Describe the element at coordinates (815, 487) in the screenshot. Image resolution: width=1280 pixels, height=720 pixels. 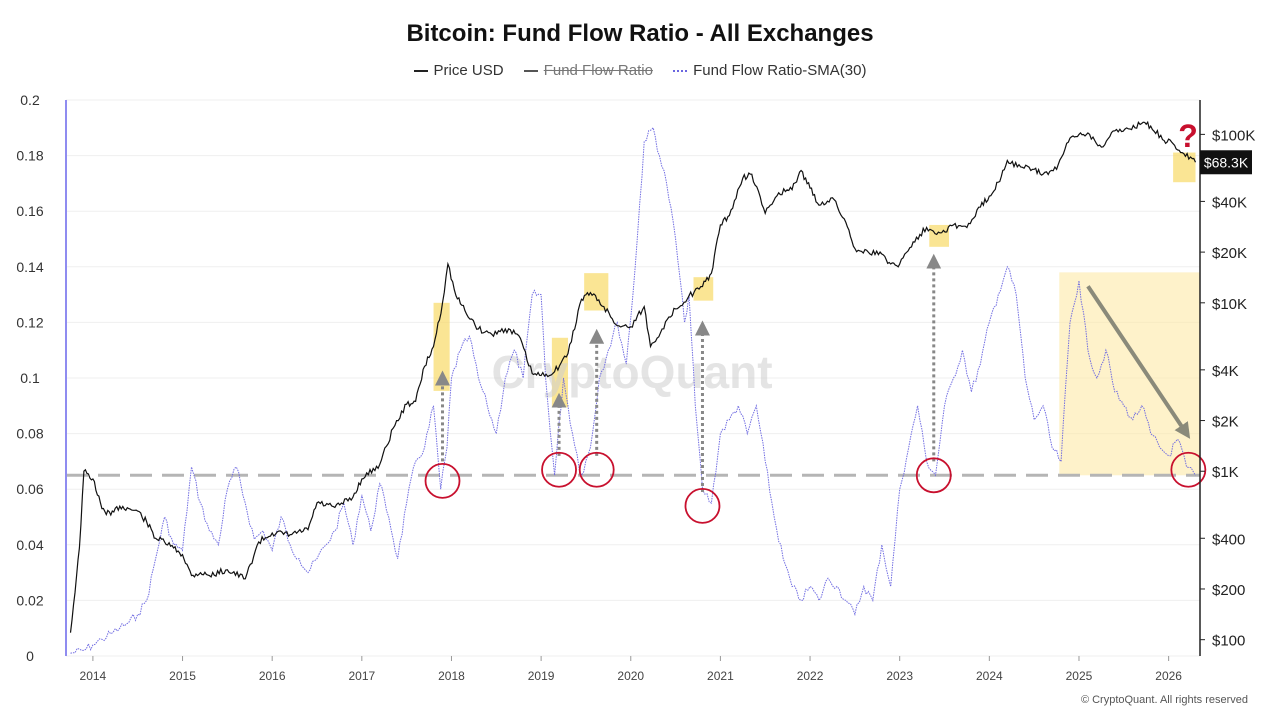
I see `circle-layer` at that location.